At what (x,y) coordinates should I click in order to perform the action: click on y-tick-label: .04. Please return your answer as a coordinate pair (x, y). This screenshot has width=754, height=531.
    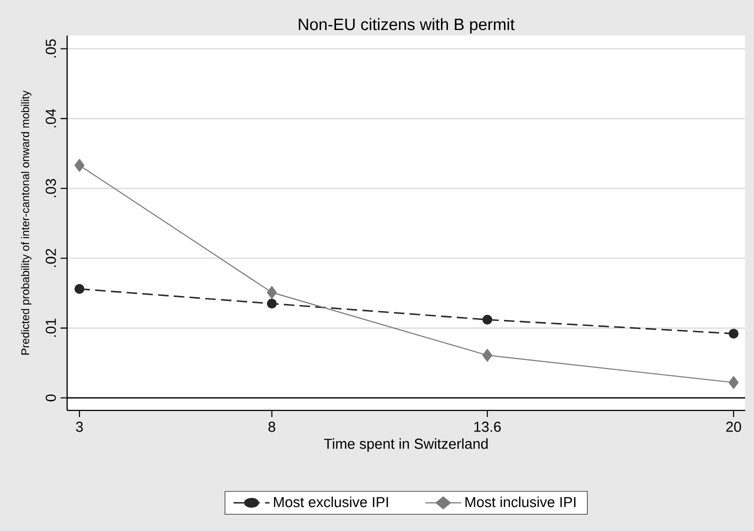
    Looking at the image, I should click on (51, 118).